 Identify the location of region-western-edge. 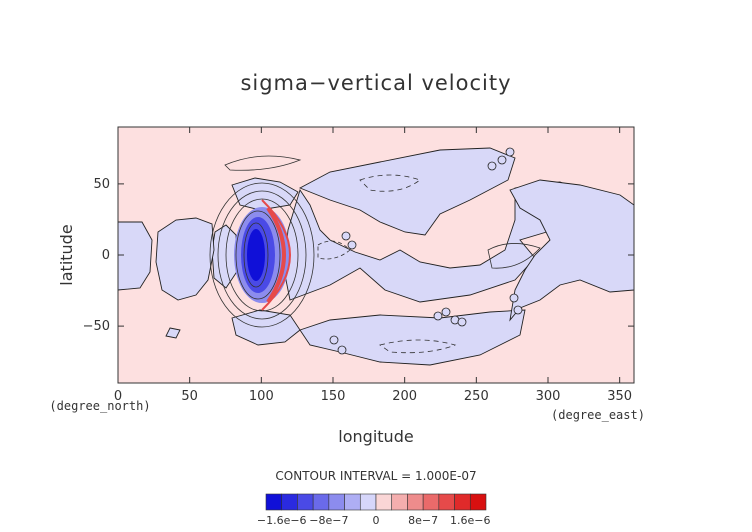
(135, 256).